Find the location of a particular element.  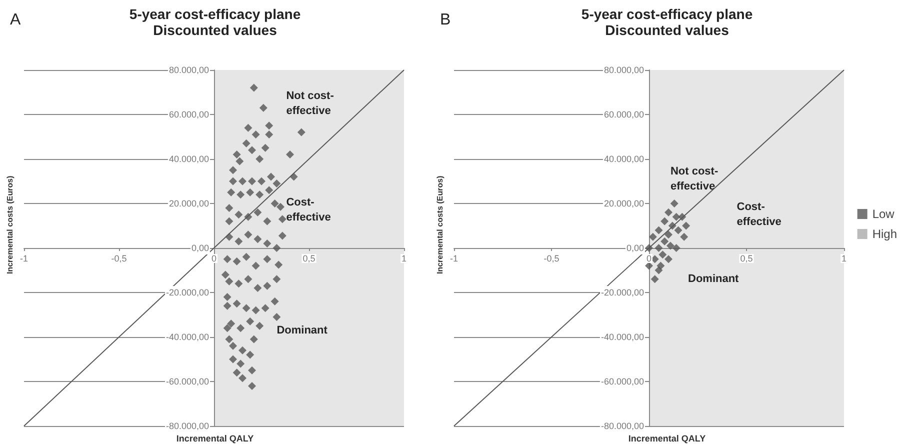

legend-label: Low is located at coordinates (883, 214).